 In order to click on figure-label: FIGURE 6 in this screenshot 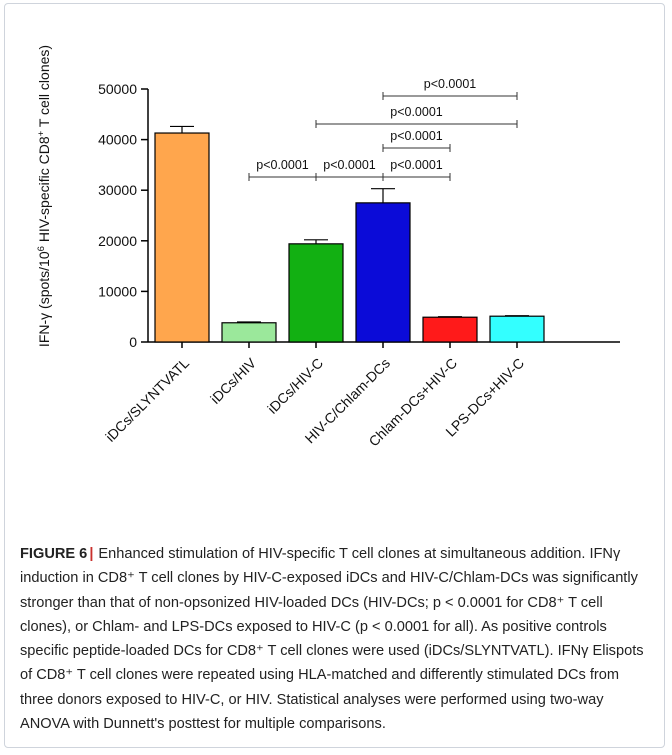, I will do `click(54, 554)`.